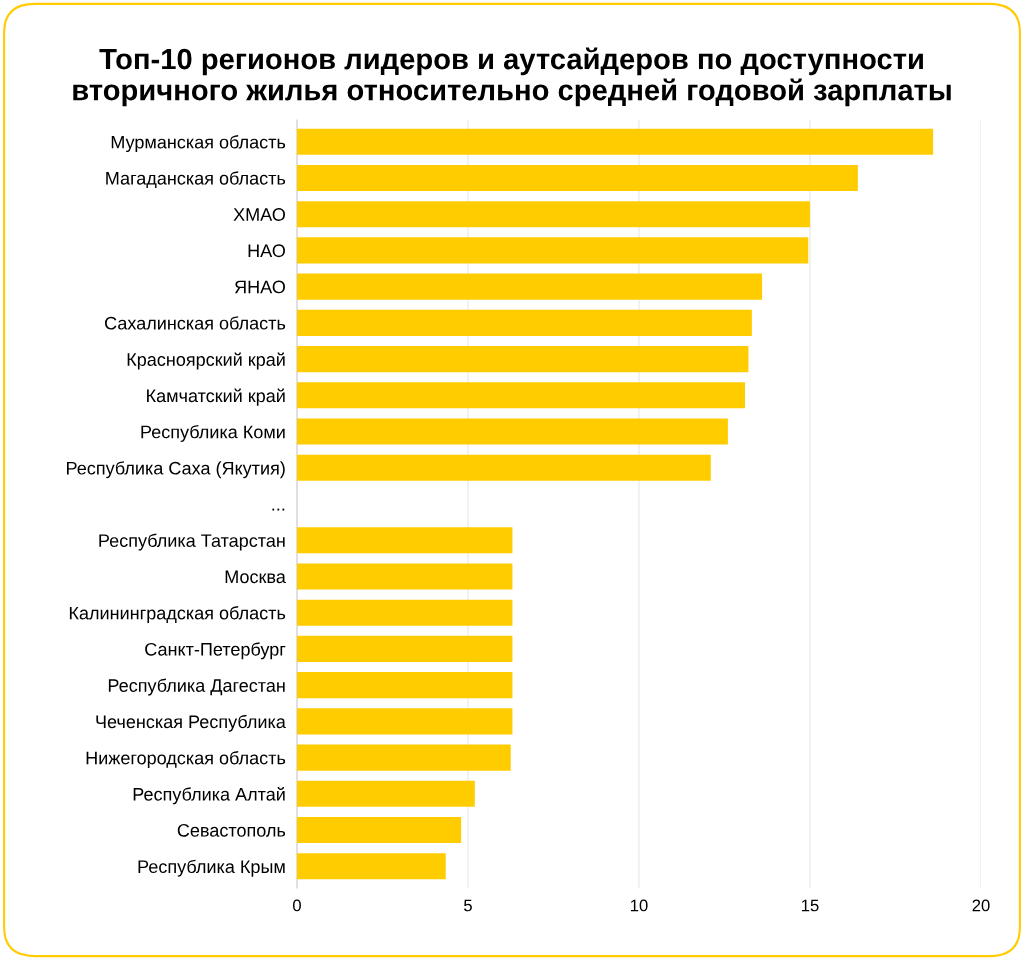 Image resolution: width=1024 pixels, height=960 pixels. What do you see at coordinates (206, 361) in the screenshot?
I see `y-tick-label: Красноярский край` at bounding box center [206, 361].